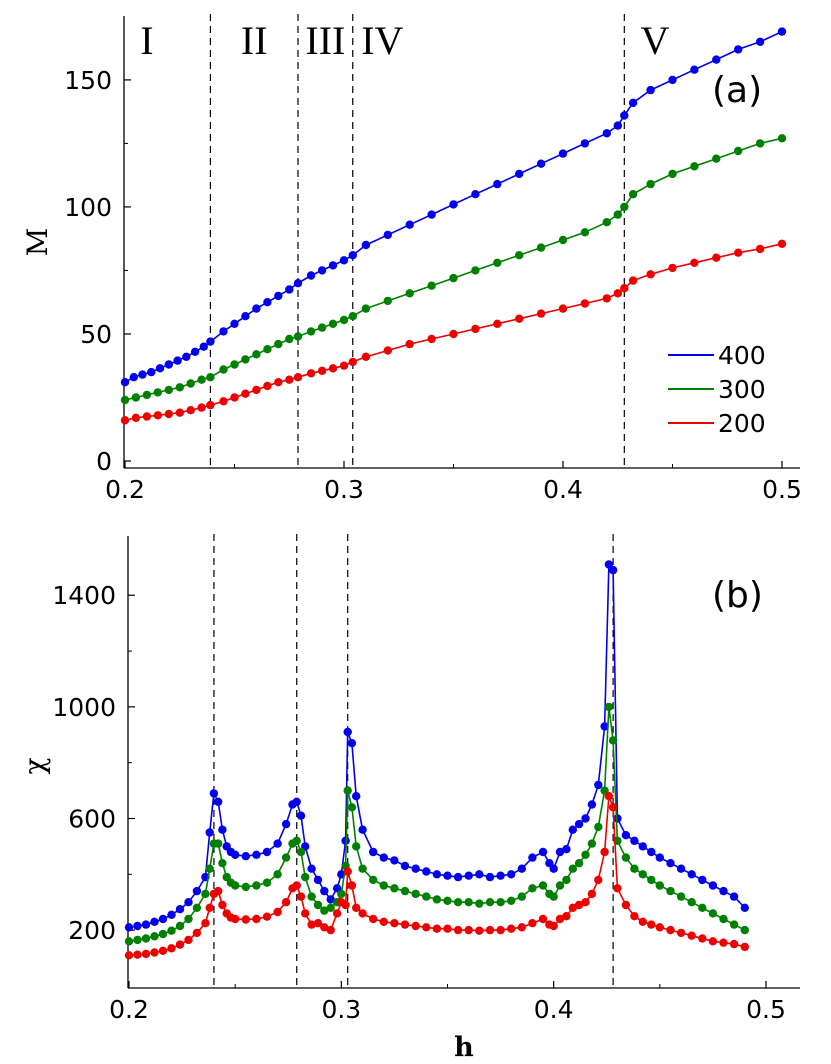  What do you see at coordinates (84, 595) in the screenshot?
I see `y-tick-label: 1400` at bounding box center [84, 595].